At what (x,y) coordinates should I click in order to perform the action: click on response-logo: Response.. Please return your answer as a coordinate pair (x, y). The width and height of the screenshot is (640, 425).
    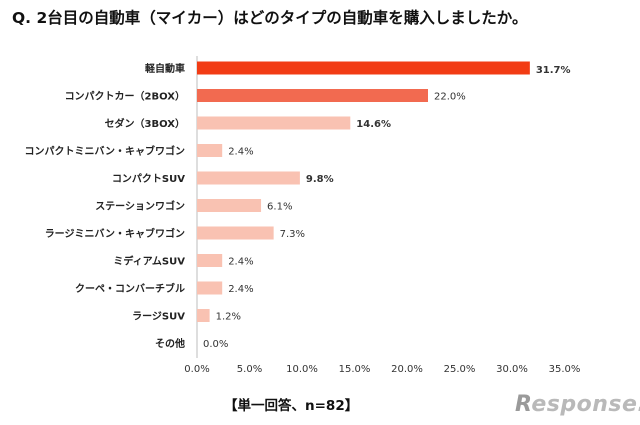
    Looking at the image, I should click on (577, 404).